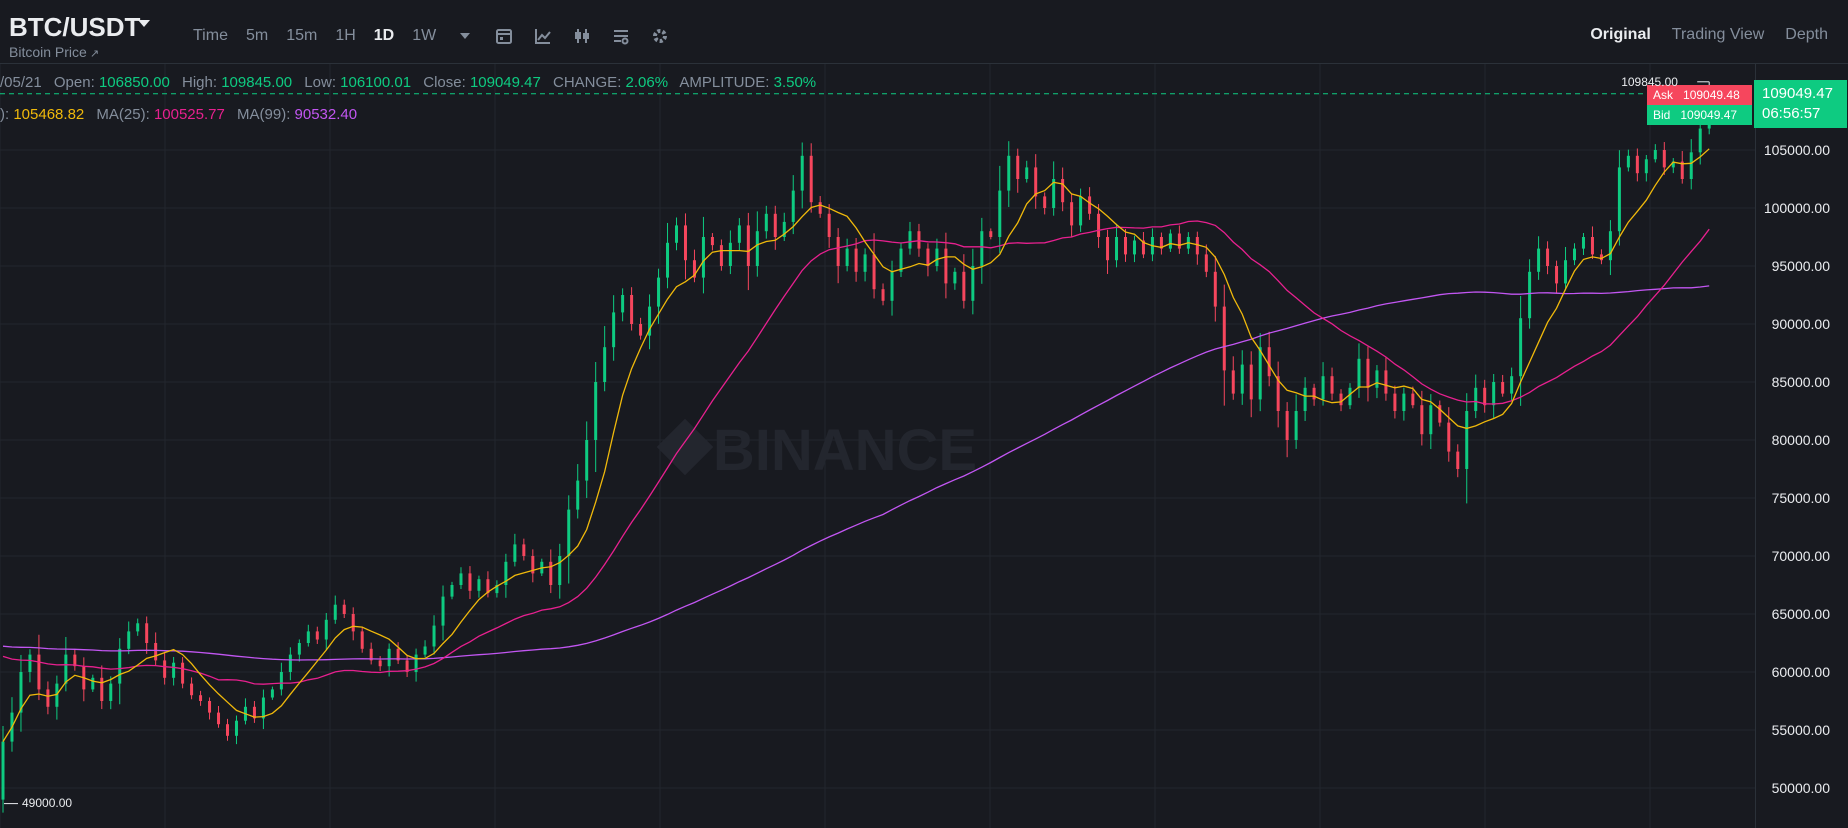 The width and height of the screenshot is (1848, 828). Describe the element at coordinates (384, 35) in the screenshot. I see `interval-1d: 1D` at that location.